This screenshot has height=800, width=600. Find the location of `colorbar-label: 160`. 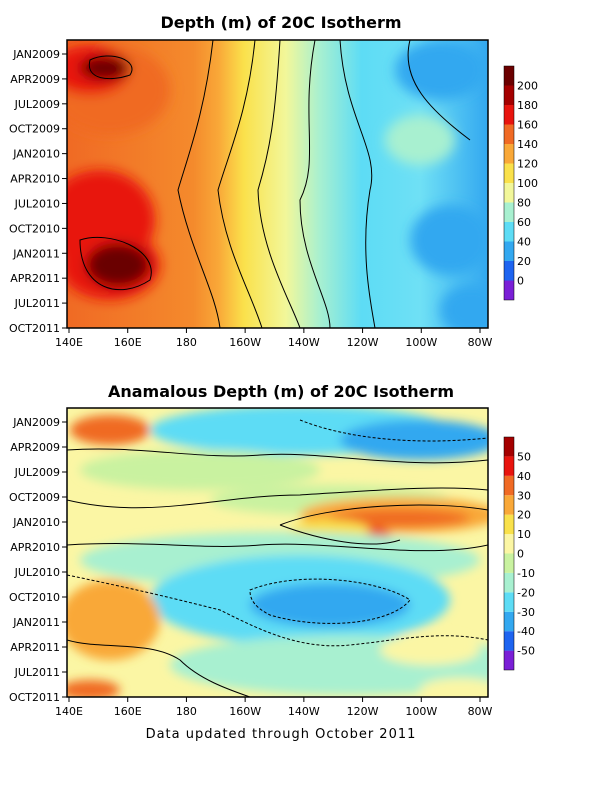

colorbar-label: 160 is located at coordinates (527, 125).